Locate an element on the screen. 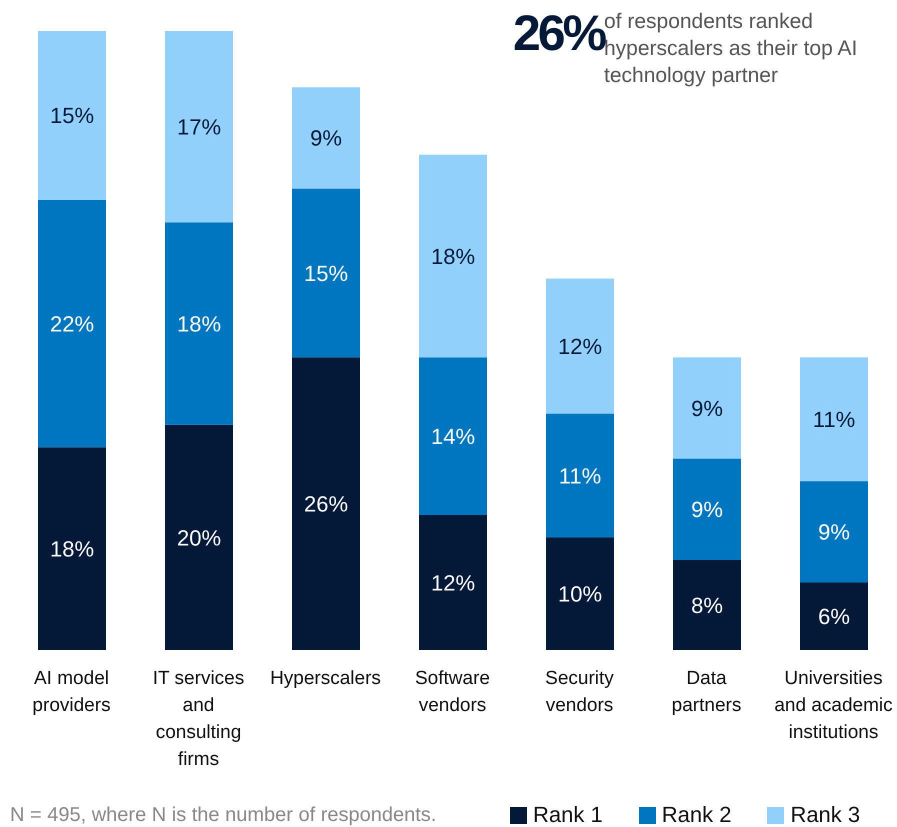 The height and width of the screenshot is (827, 897). data-label: 26% is located at coordinates (326, 504).